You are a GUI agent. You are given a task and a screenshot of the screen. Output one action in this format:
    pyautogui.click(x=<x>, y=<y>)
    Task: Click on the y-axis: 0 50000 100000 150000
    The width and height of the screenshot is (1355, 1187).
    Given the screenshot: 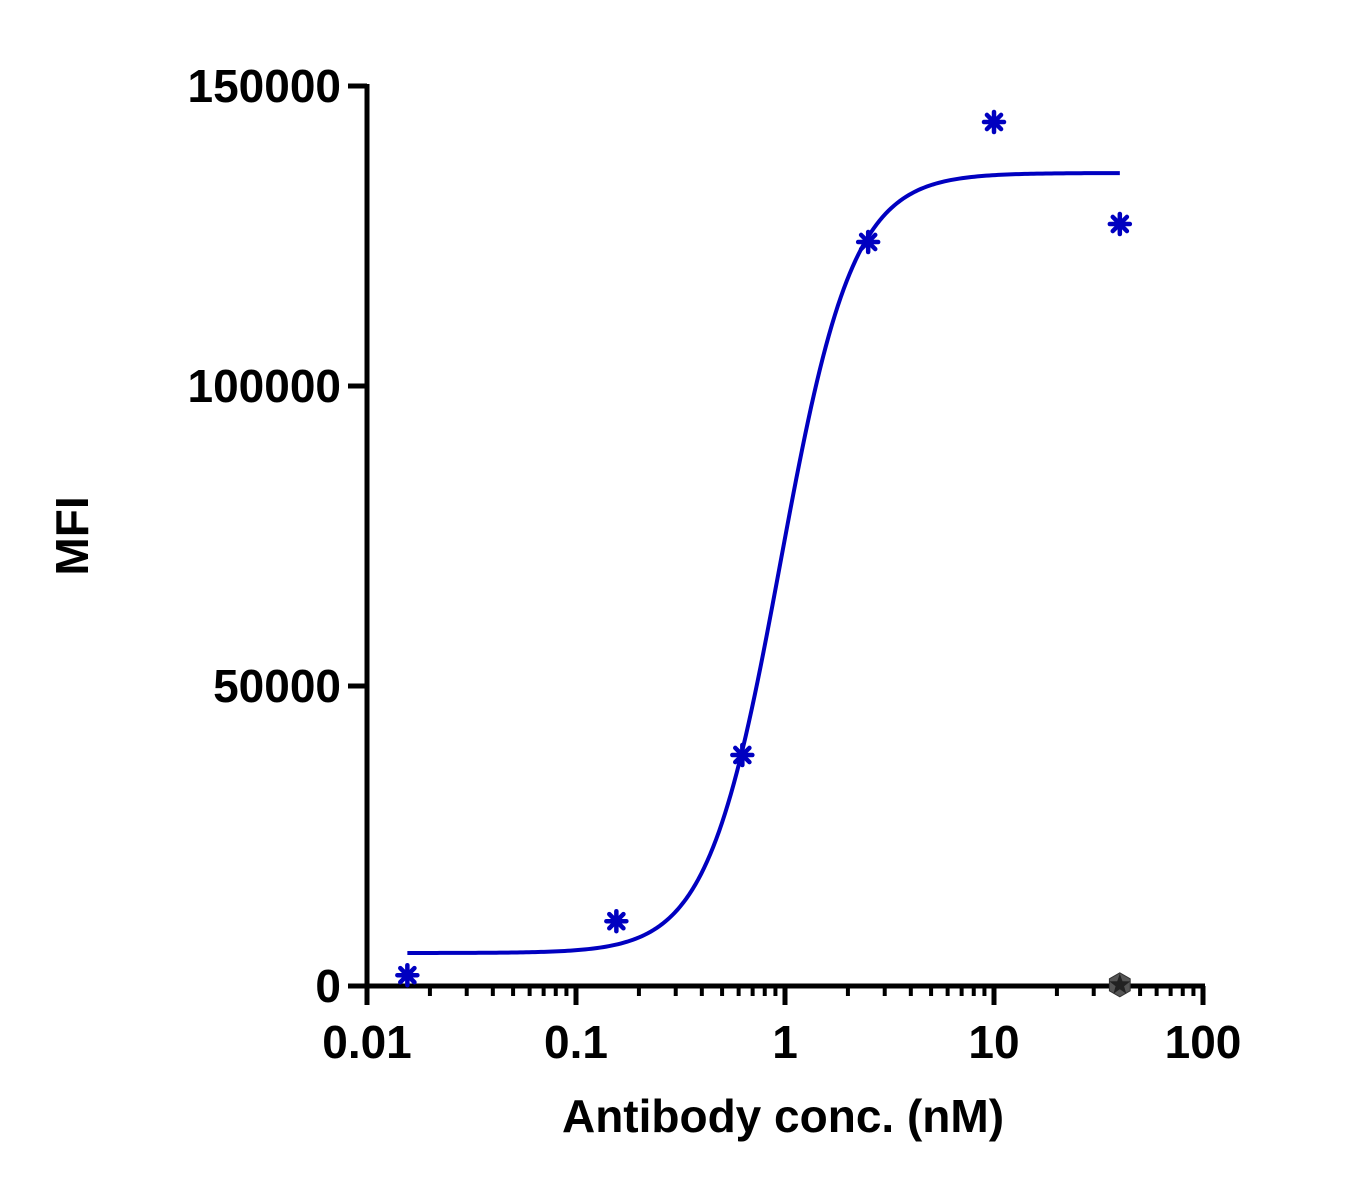 What is the action you would take?
    pyautogui.click(x=279, y=536)
    